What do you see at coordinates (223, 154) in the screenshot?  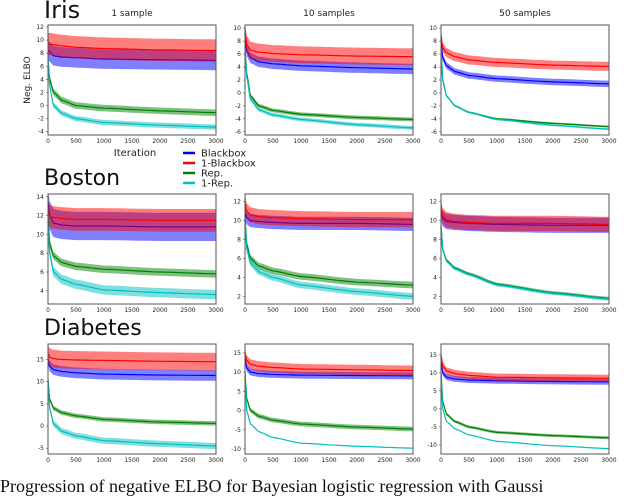 I see `legend-label: Blackbox` at bounding box center [223, 154].